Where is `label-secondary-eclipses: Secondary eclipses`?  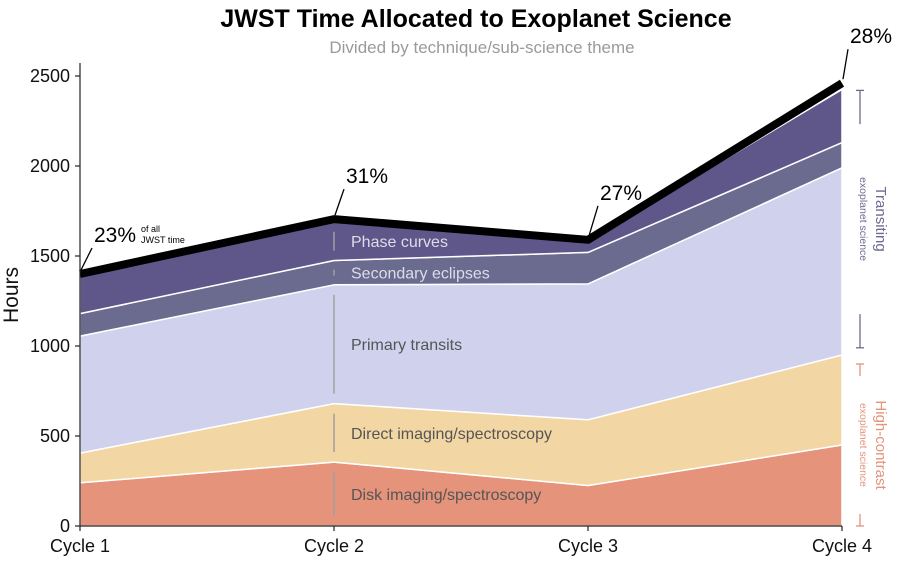
label-secondary-eclipses: Secondary eclipses is located at coordinates (420, 274).